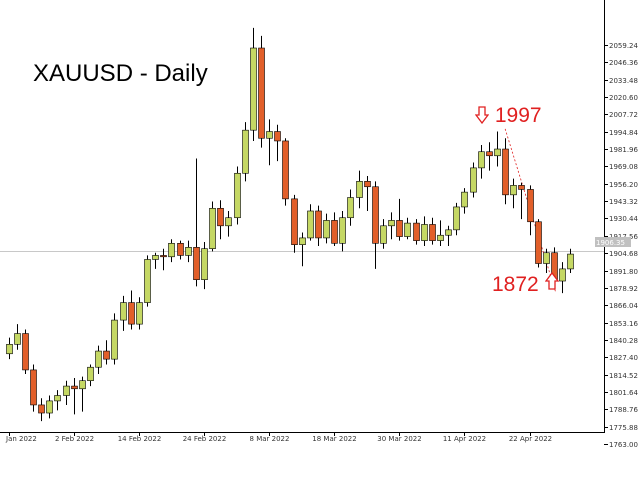  What do you see at coordinates (74, 439) in the screenshot?
I see `x-tick-label: 2 Feb 2022` at bounding box center [74, 439].